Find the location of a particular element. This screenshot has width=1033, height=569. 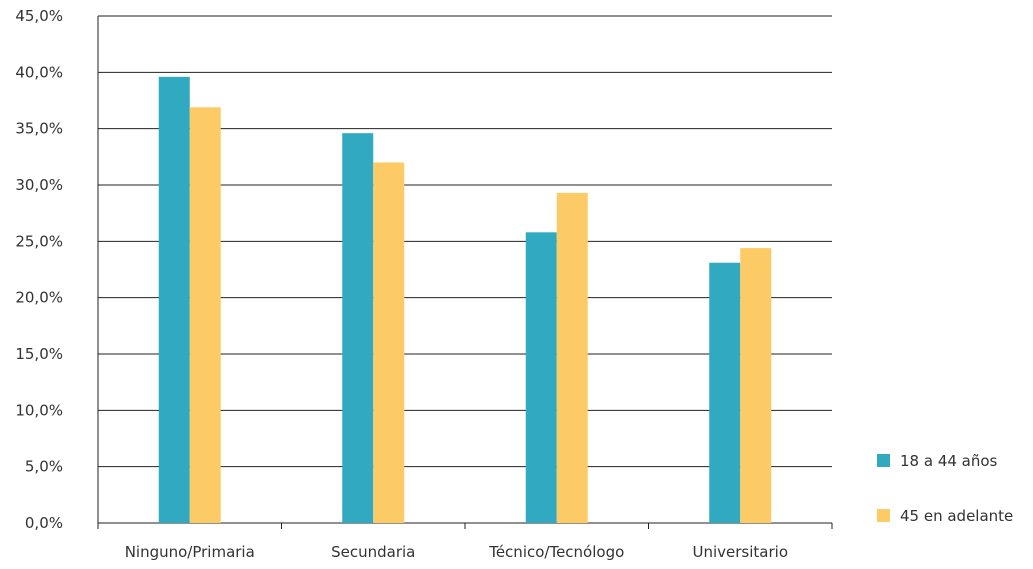

y-tick-label: 30,0% is located at coordinates (39, 185).